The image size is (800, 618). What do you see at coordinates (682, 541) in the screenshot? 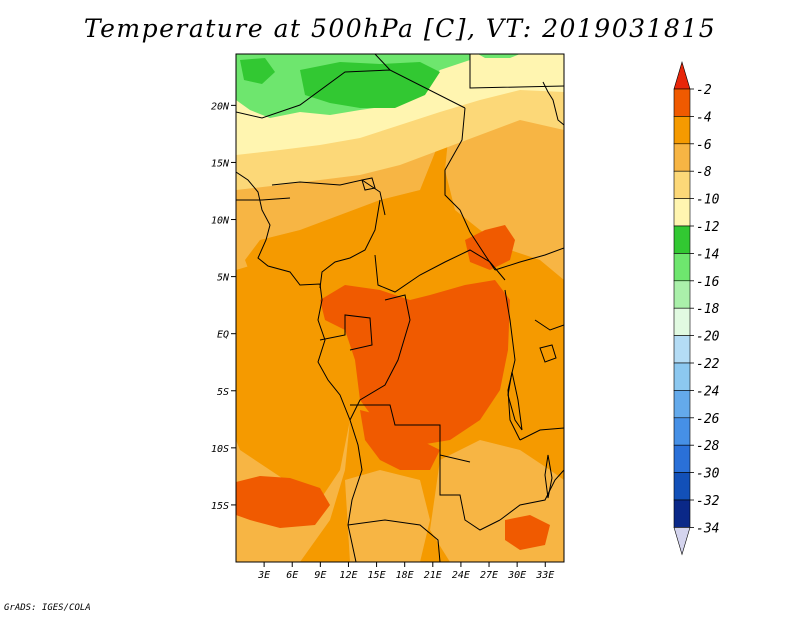
I see `colorbar-bottom-arrow` at bounding box center [682, 541].